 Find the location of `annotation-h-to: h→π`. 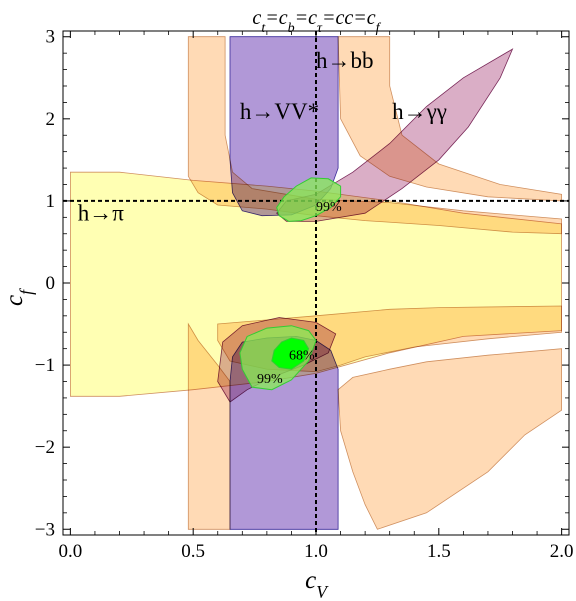

annotation-h-to: h→π is located at coordinates (101, 213).